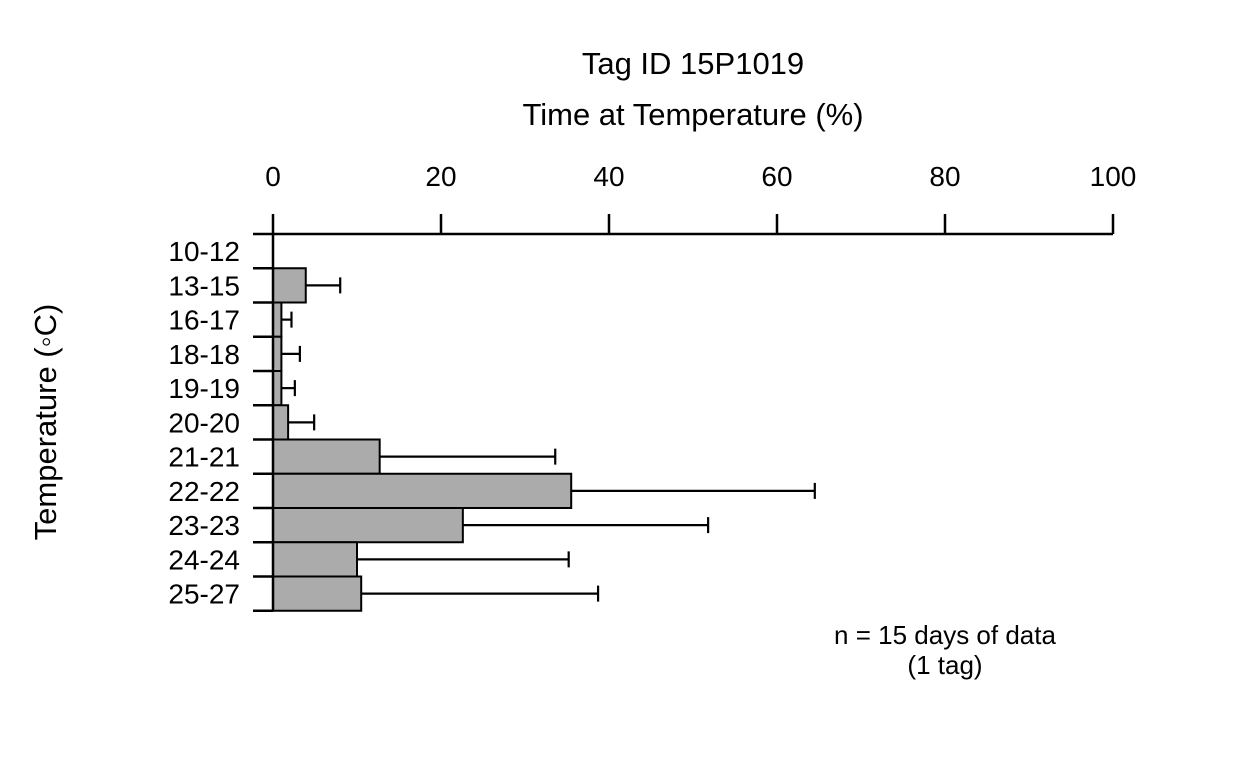 The width and height of the screenshot is (1248, 768). I want to click on tag-count-note: (1 tag), so click(945, 665).